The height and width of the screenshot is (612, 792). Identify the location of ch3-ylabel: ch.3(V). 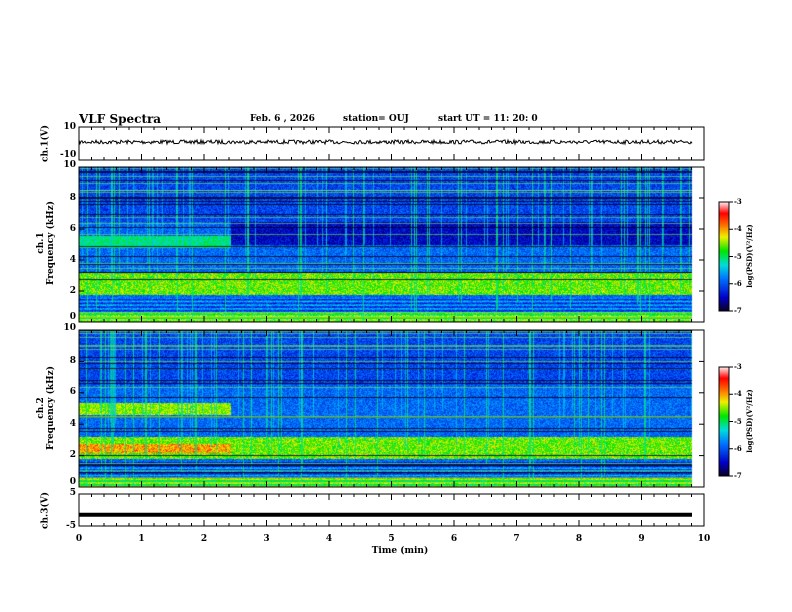
(45, 510).